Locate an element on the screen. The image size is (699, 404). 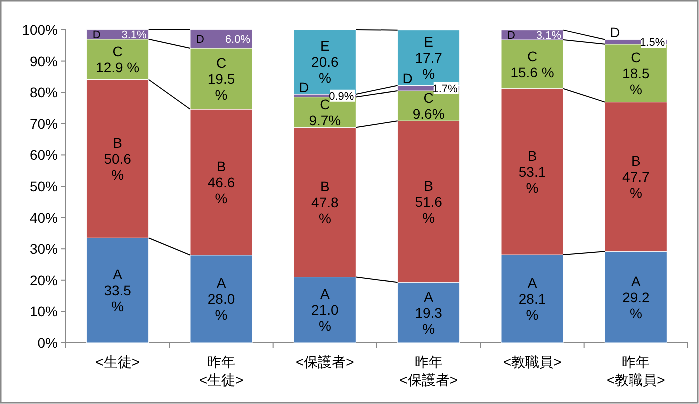
x-tick-label: 昨年 <教職員> is located at coordinates (636, 371).